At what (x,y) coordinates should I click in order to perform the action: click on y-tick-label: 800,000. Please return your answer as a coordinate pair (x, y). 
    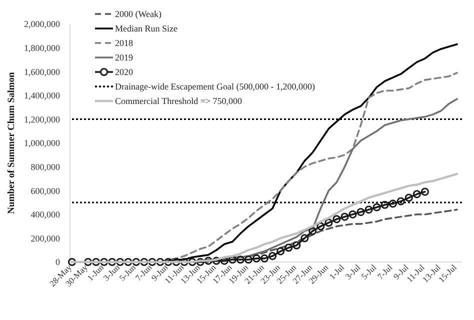
    Looking at the image, I should click on (45, 167).